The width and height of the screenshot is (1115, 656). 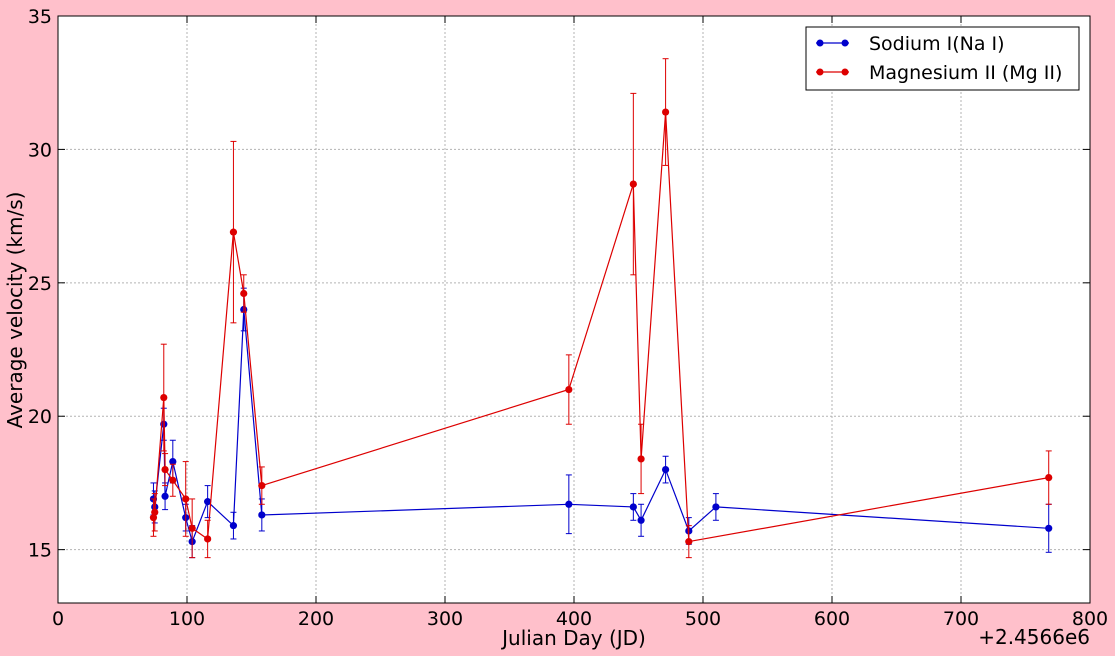 What do you see at coordinates (316, 619) in the screenshot?
I see `x-tick-label: 200` at bounding box center [316, 619].